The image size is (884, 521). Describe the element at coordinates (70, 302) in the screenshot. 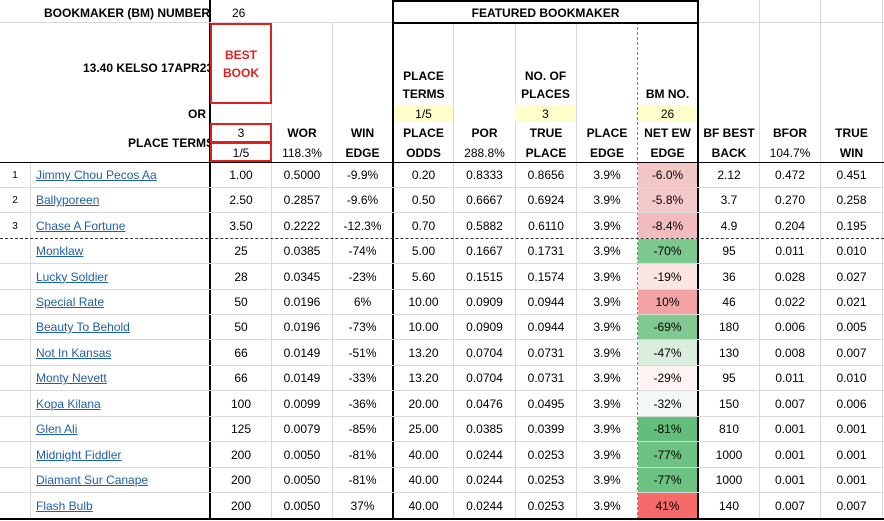

I see `runner-name-link: Special Rate` at that location.